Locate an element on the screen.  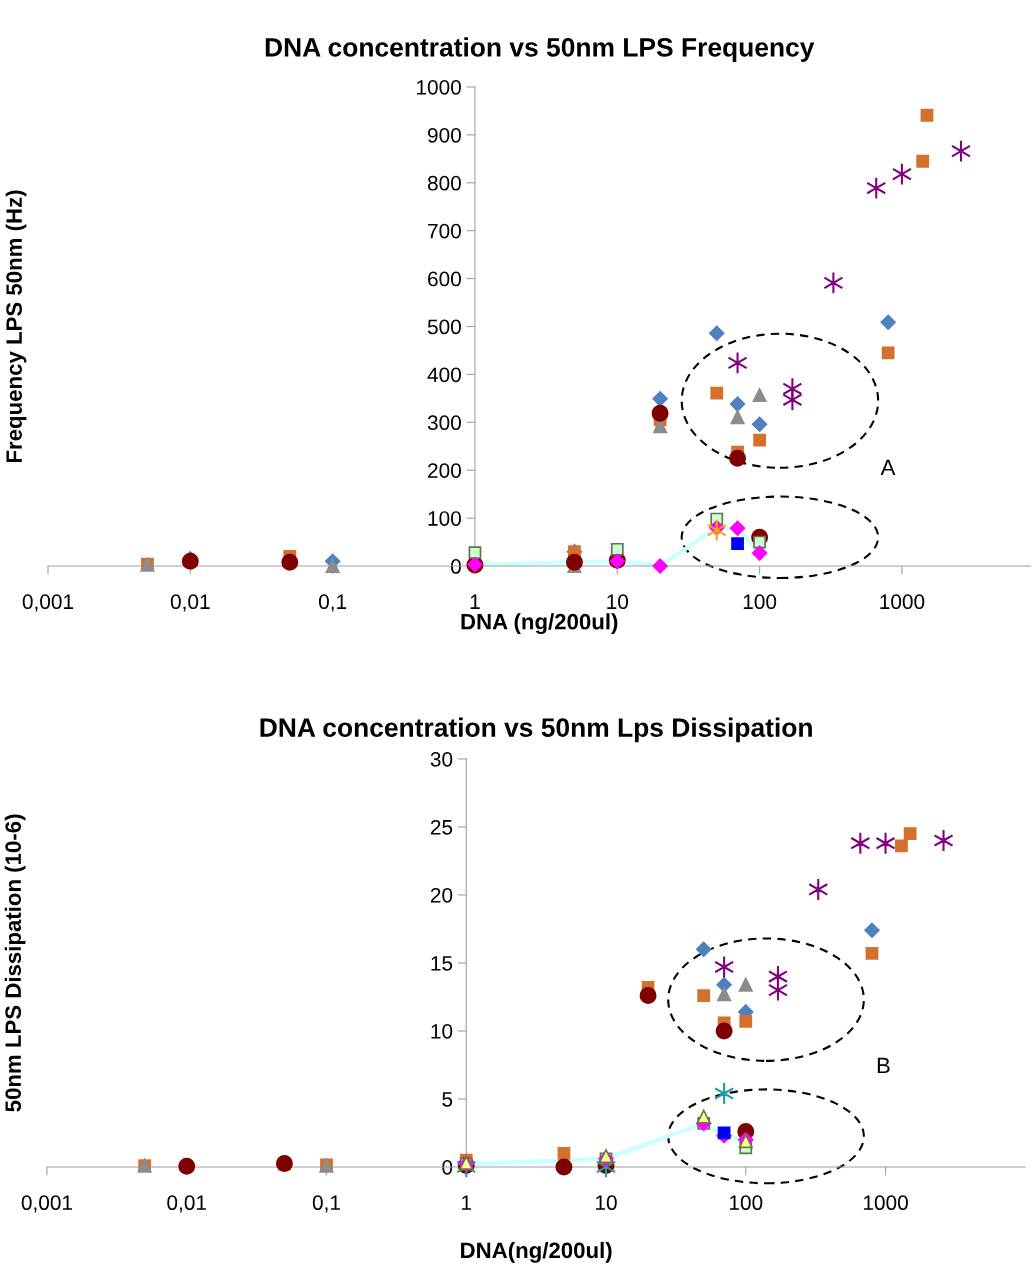
y-tick-label: 15 is located at coordinates (442, 963).